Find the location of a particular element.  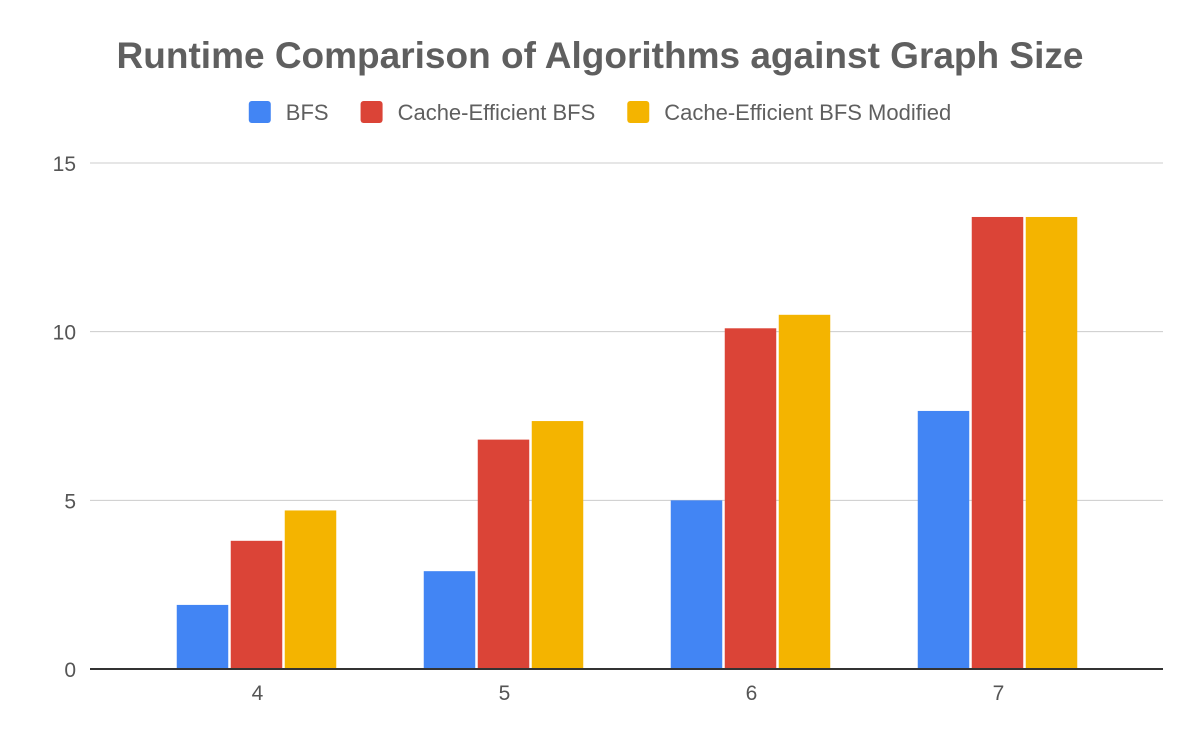

x-tick-label: 5 is located at coordinates (505, 693).